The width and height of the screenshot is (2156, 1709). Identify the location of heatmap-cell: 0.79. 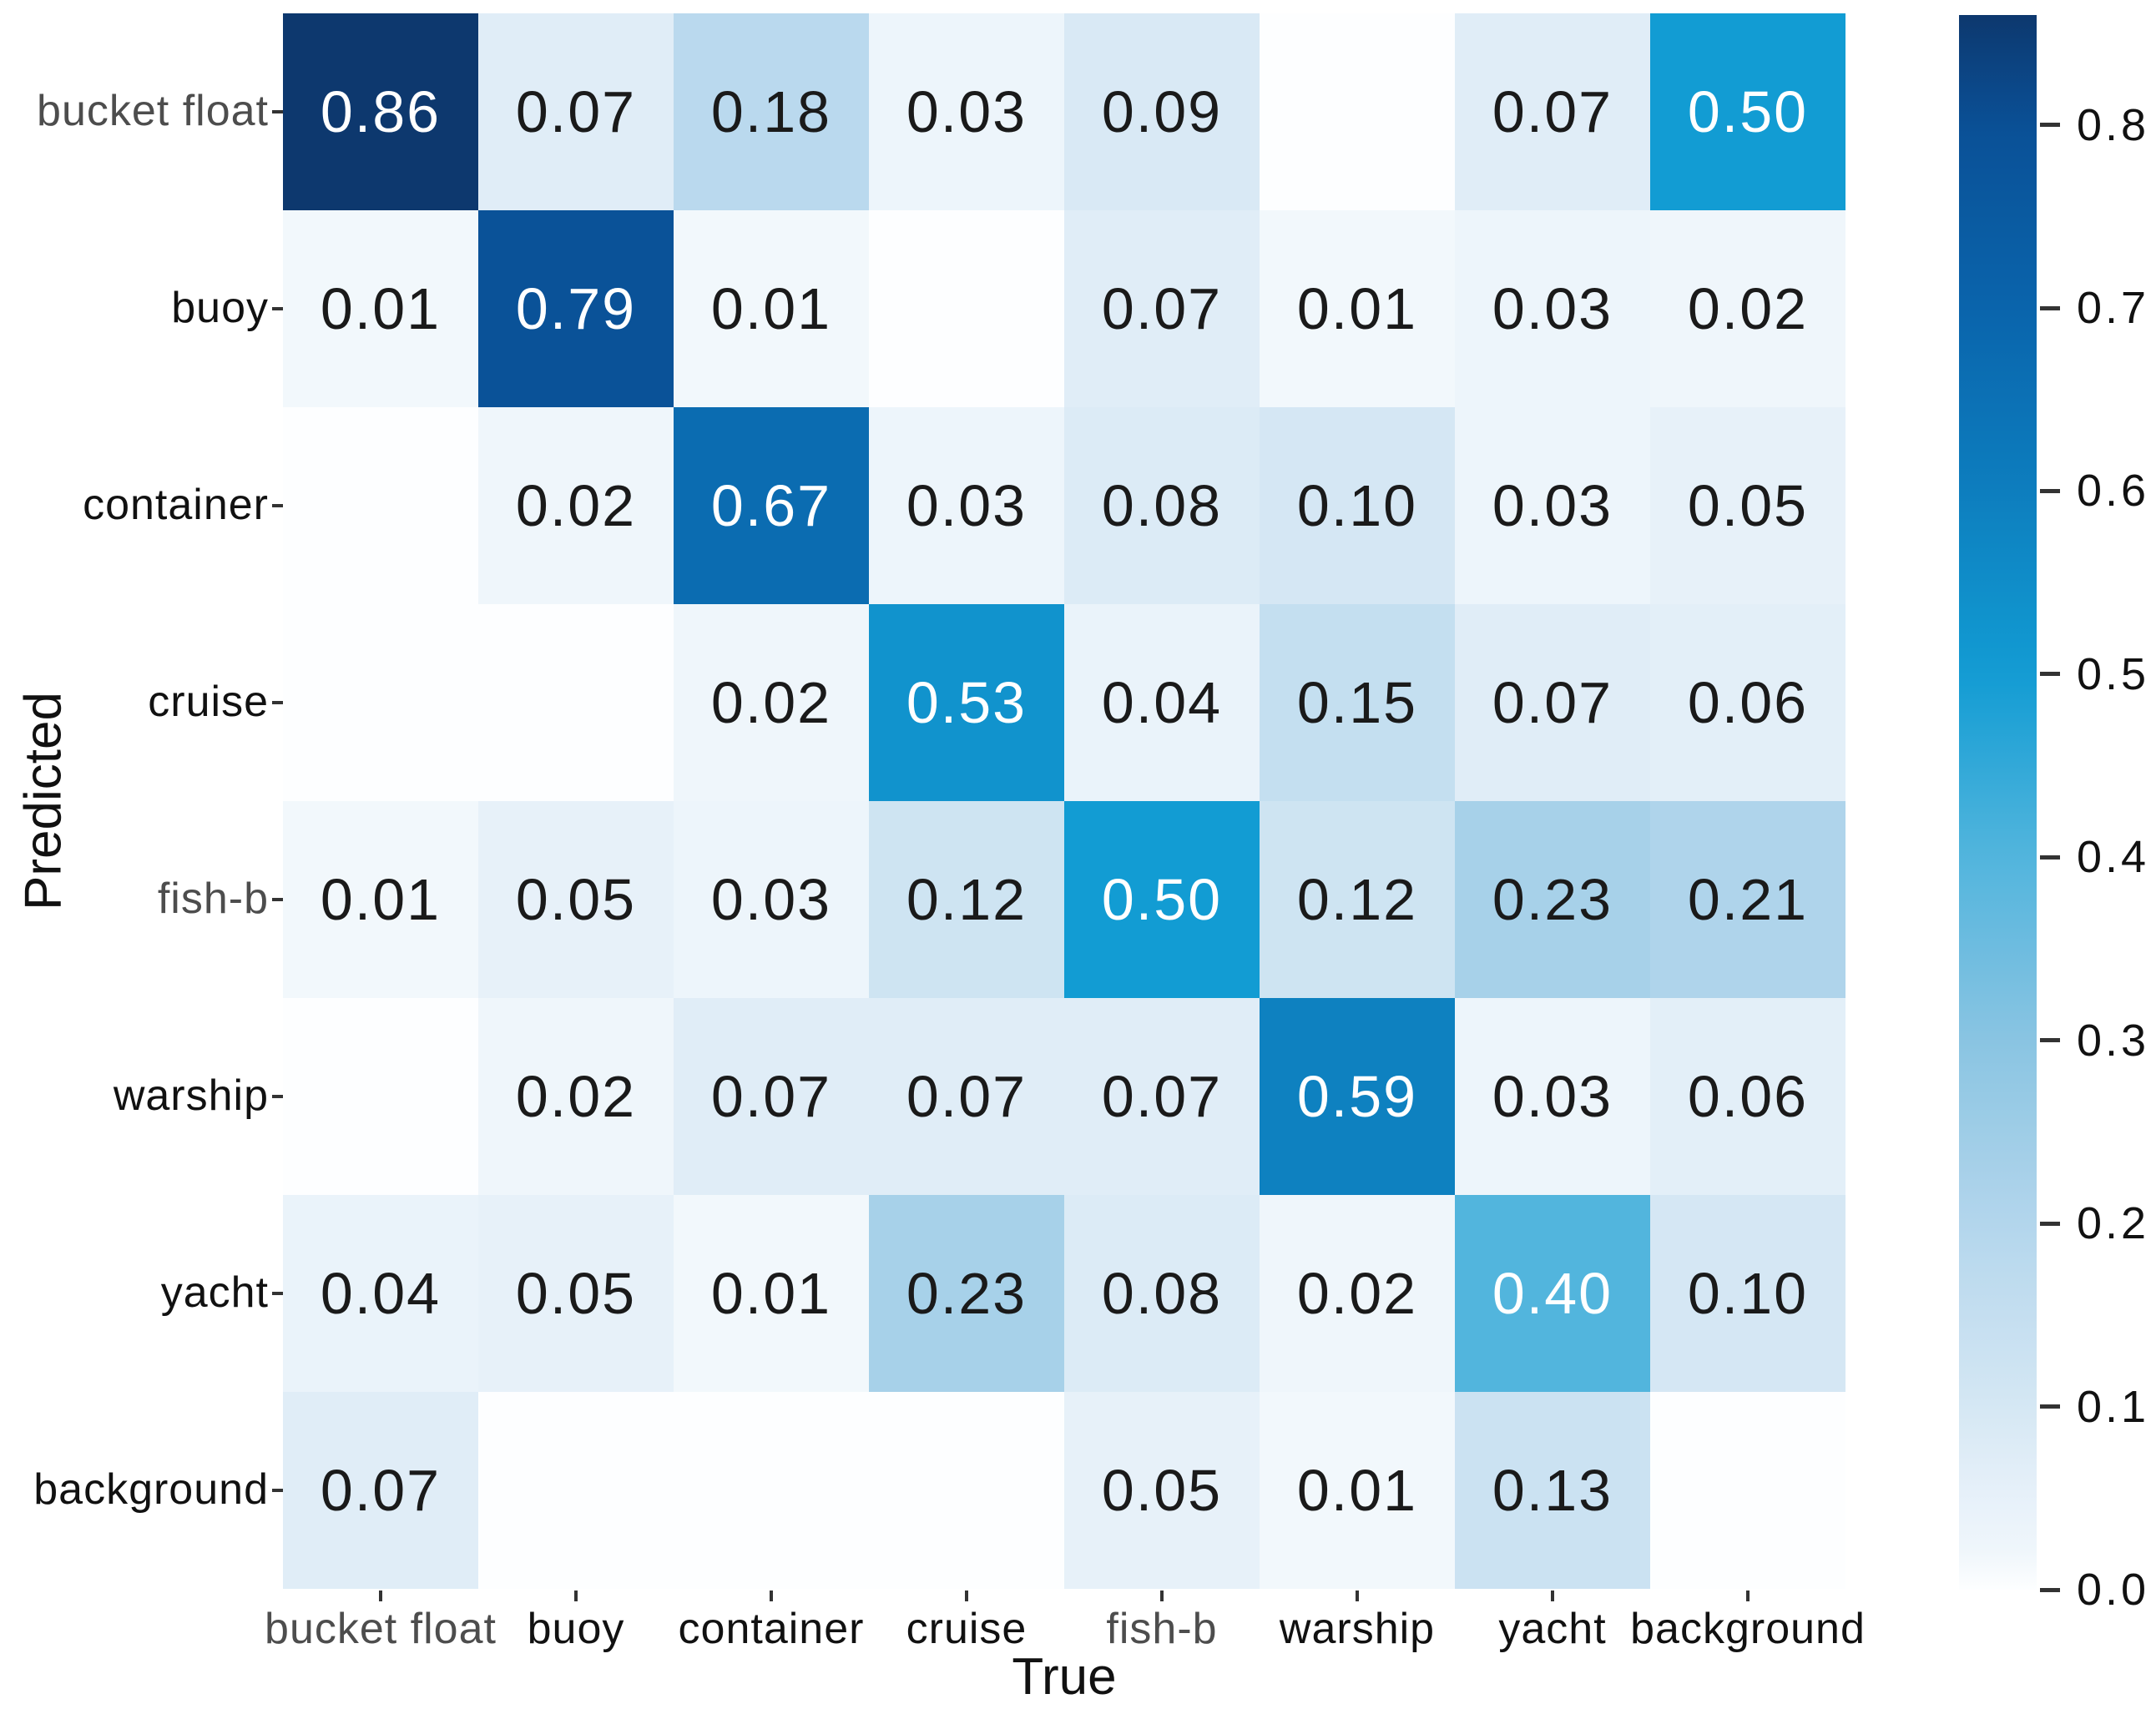
(576, 308).